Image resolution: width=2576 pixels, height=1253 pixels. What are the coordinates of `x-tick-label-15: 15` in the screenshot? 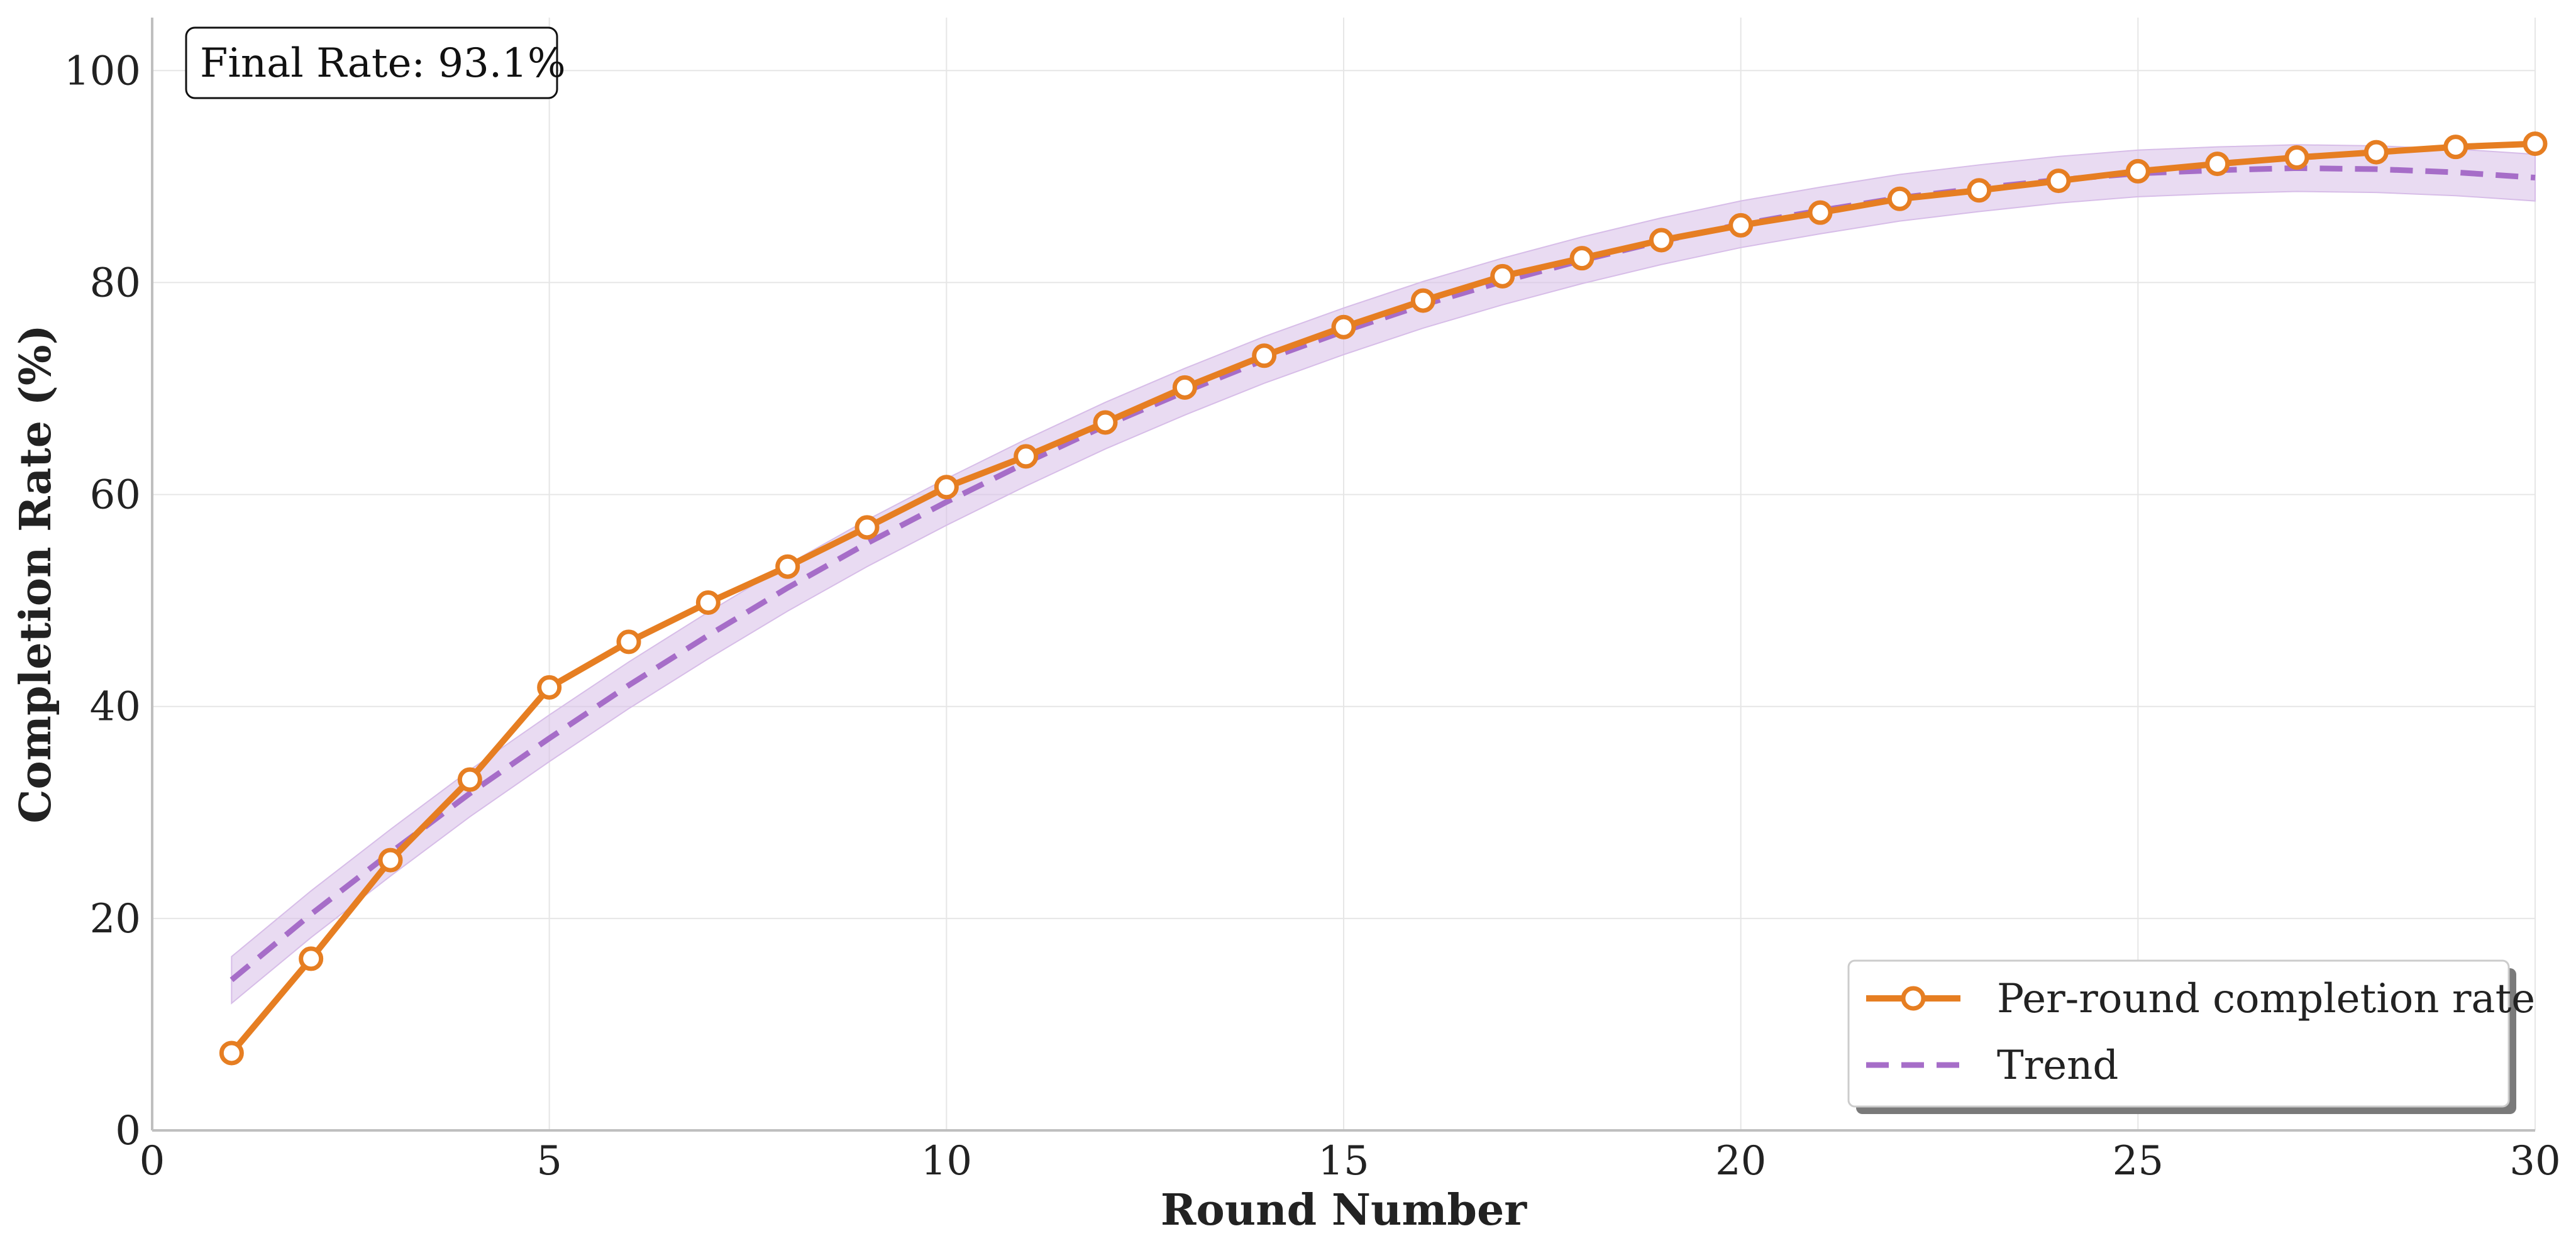 It's located at (1343, 1161).